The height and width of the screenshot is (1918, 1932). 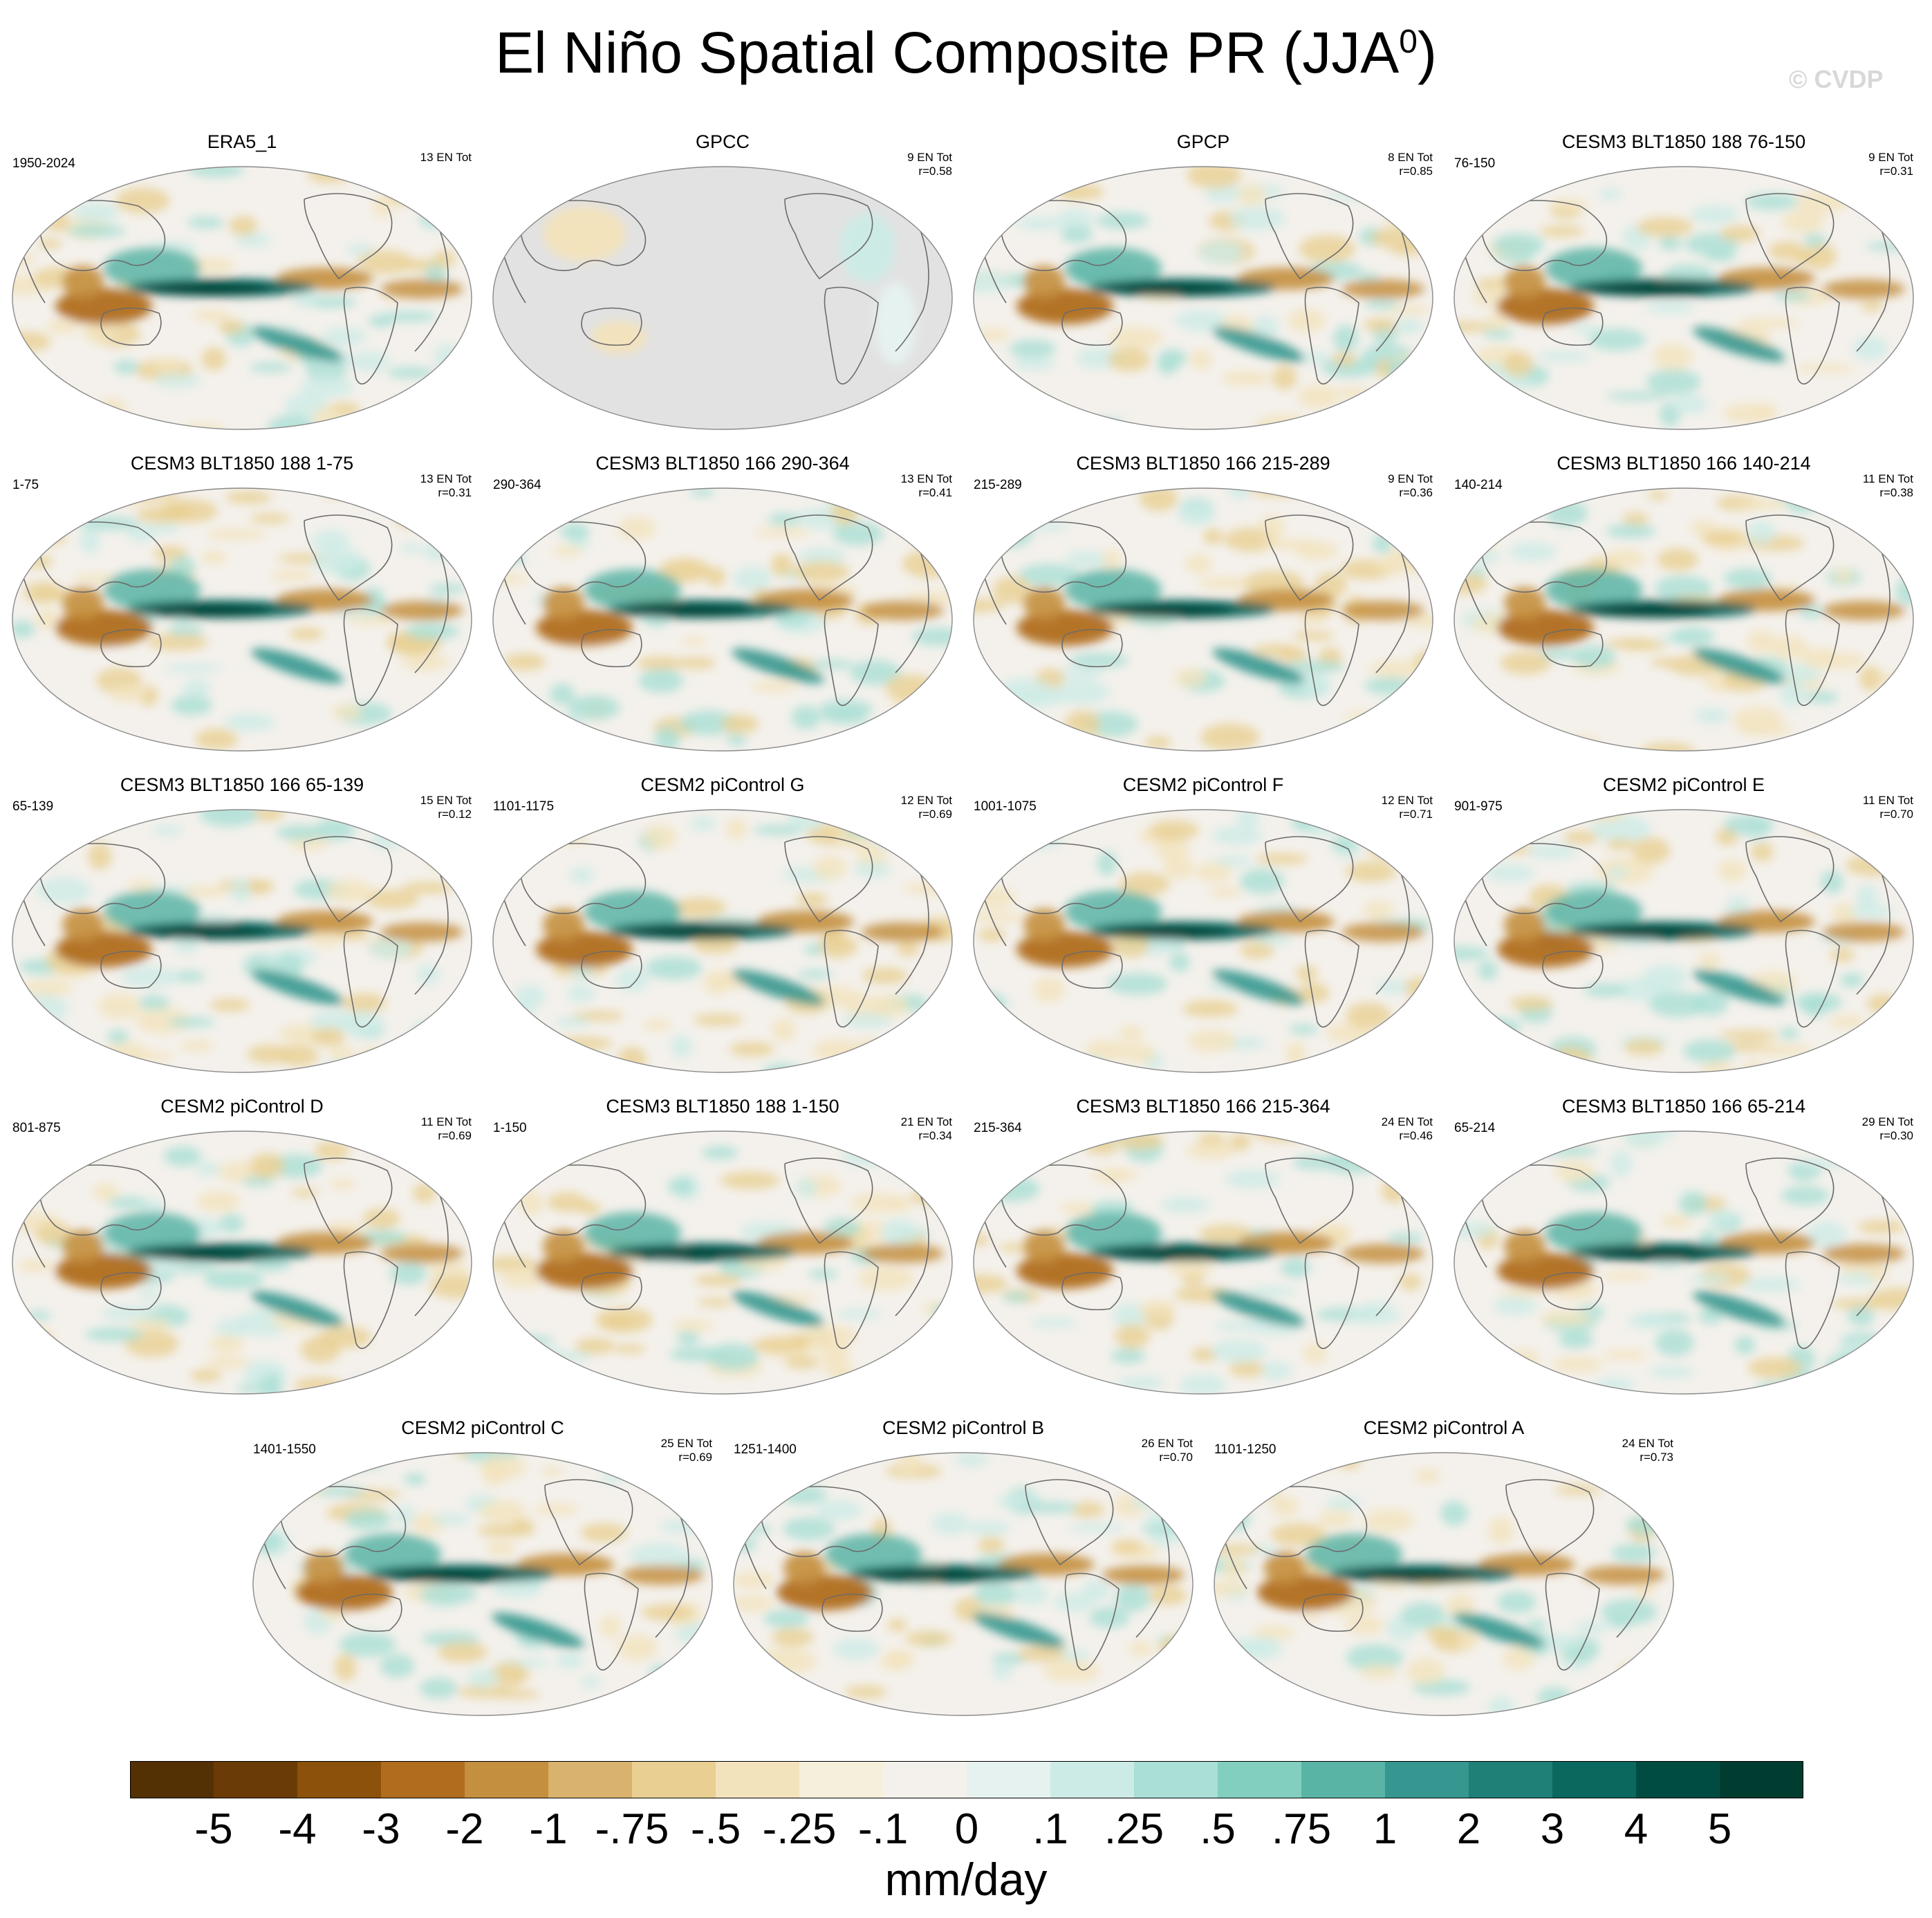 What do you see at coordinates (1684, 463) in the screenshot?
I see `panel-title: CESM3 BLT1850 166 140-214` at bounding box center [1684, 463].